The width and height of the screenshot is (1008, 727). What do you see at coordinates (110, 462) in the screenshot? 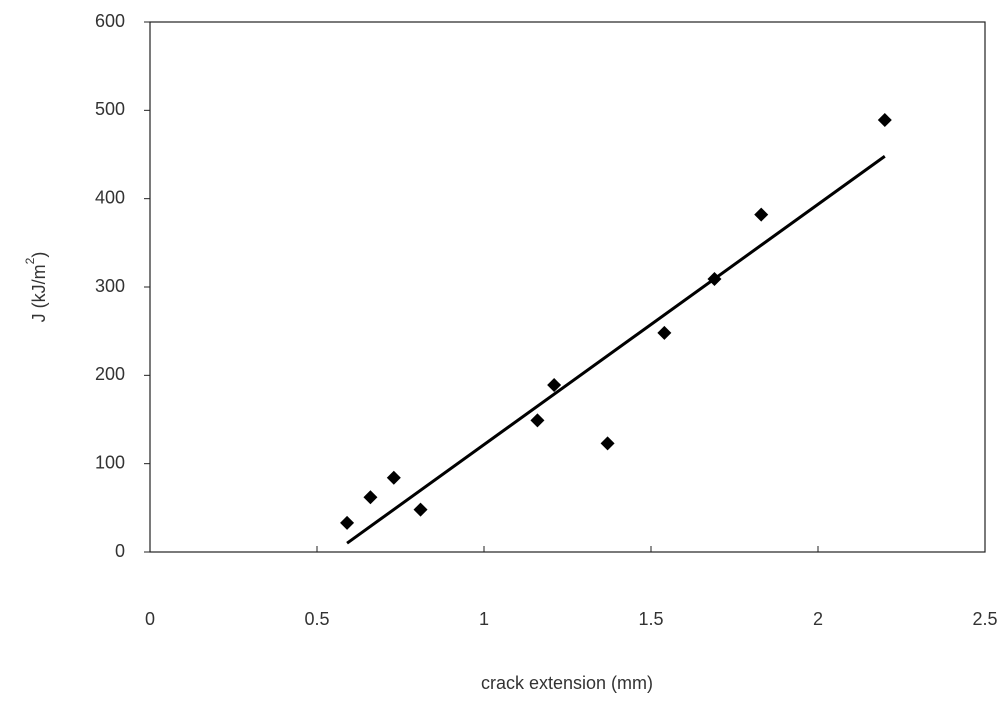
I see `y-tick-label: 100` at bounding box center [110, 462].